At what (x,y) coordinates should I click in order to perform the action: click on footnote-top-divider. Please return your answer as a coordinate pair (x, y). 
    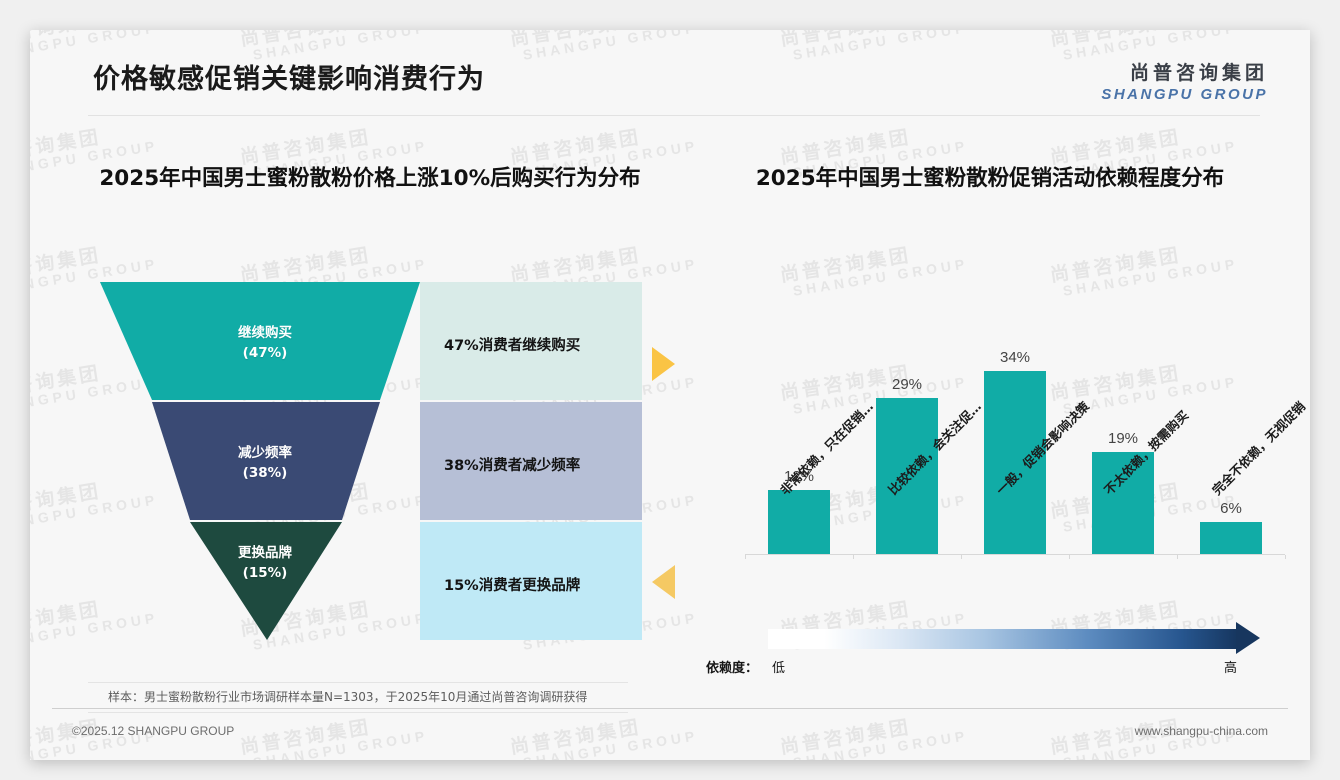
    Looking at the image, I should click on (358, 682).